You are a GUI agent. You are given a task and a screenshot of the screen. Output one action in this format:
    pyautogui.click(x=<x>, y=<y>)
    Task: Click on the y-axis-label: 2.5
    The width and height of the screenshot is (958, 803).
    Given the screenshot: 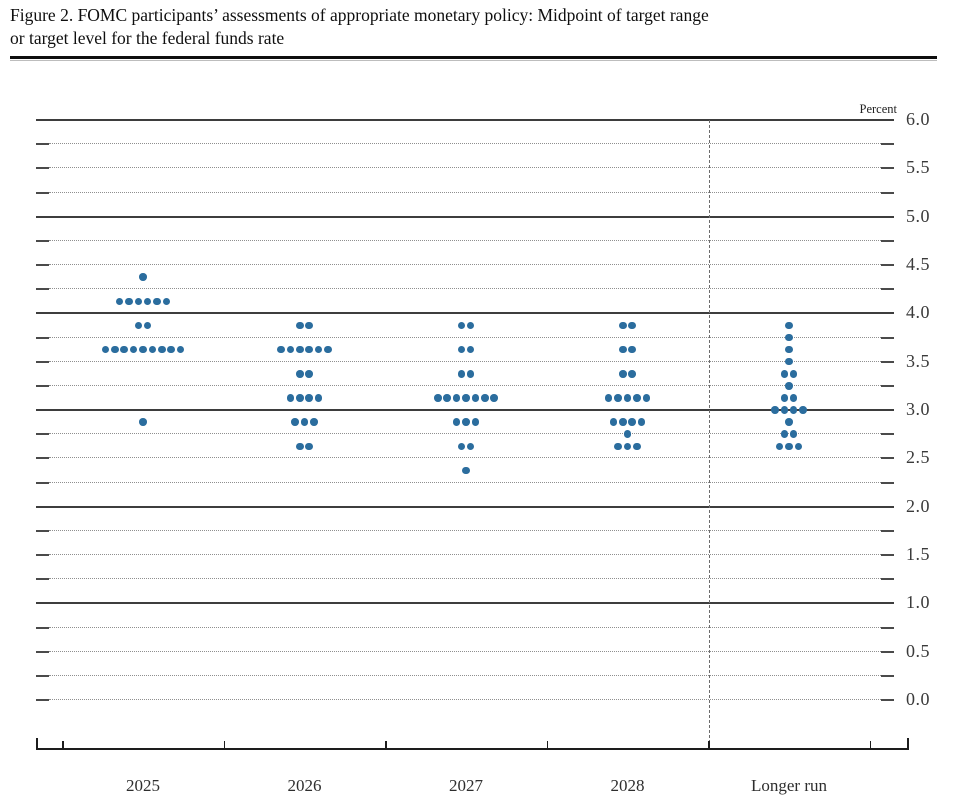 What is the action you would take?
    pyautogui.click(x=918, y=457)
    